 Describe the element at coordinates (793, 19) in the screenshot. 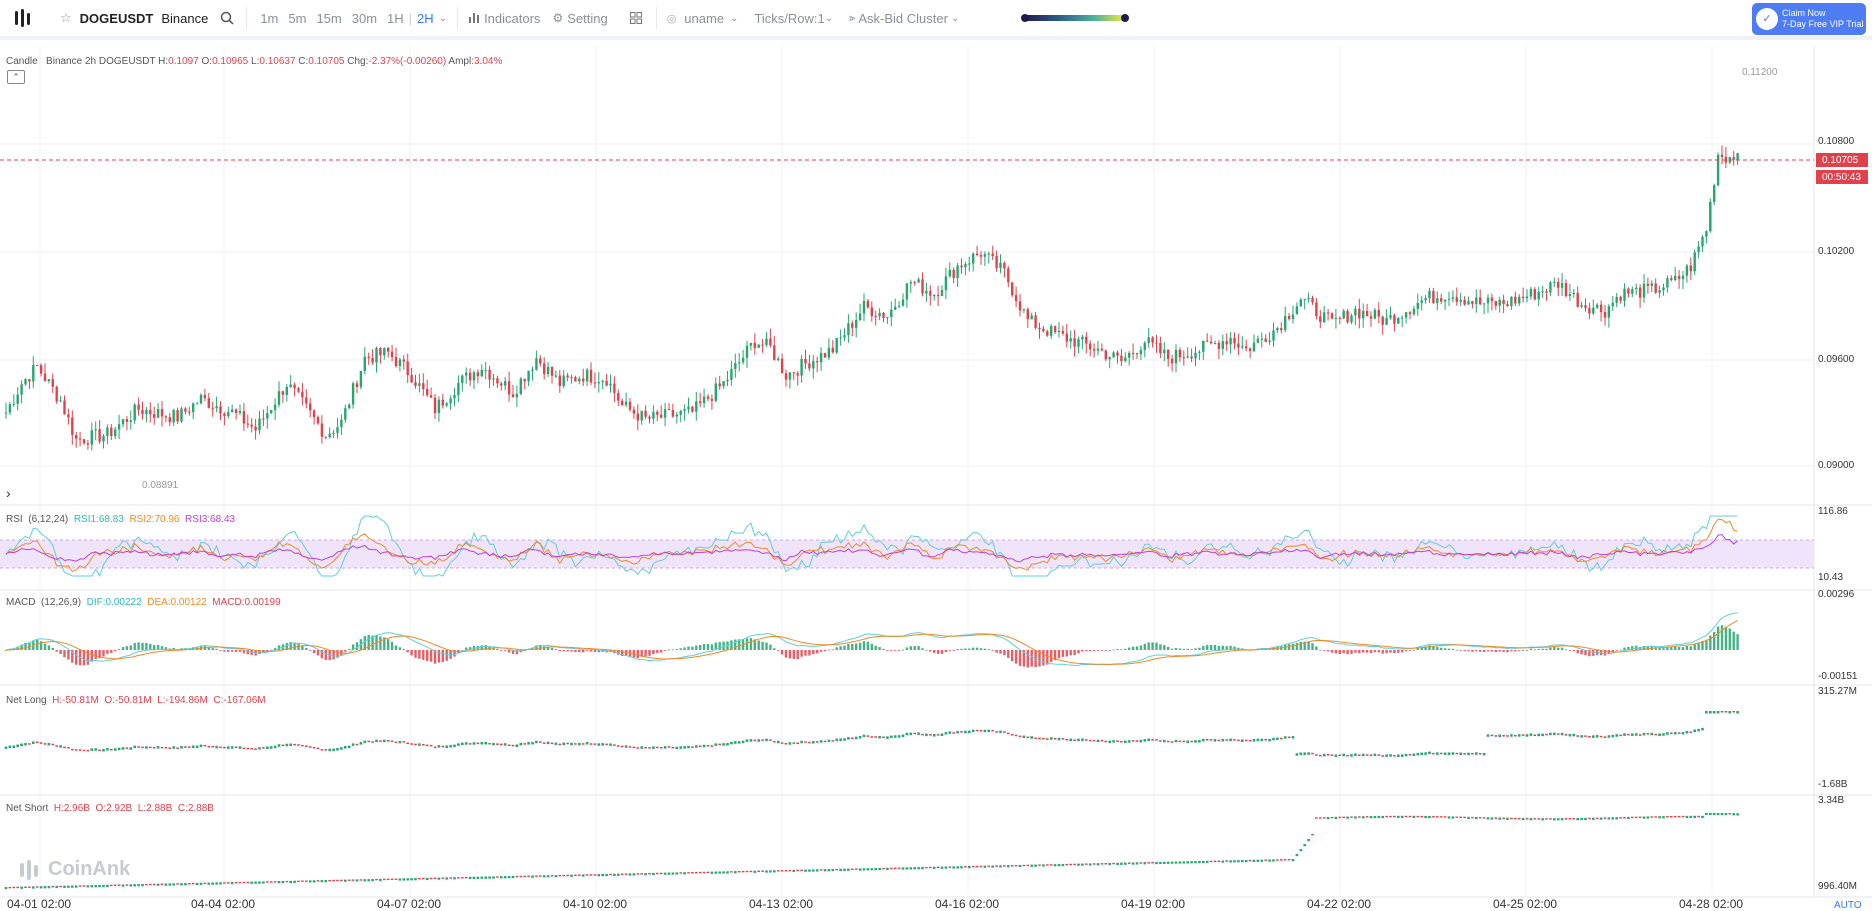

I see `ticks-dropdown: Ticks/Row:1 ⌄` at that location.